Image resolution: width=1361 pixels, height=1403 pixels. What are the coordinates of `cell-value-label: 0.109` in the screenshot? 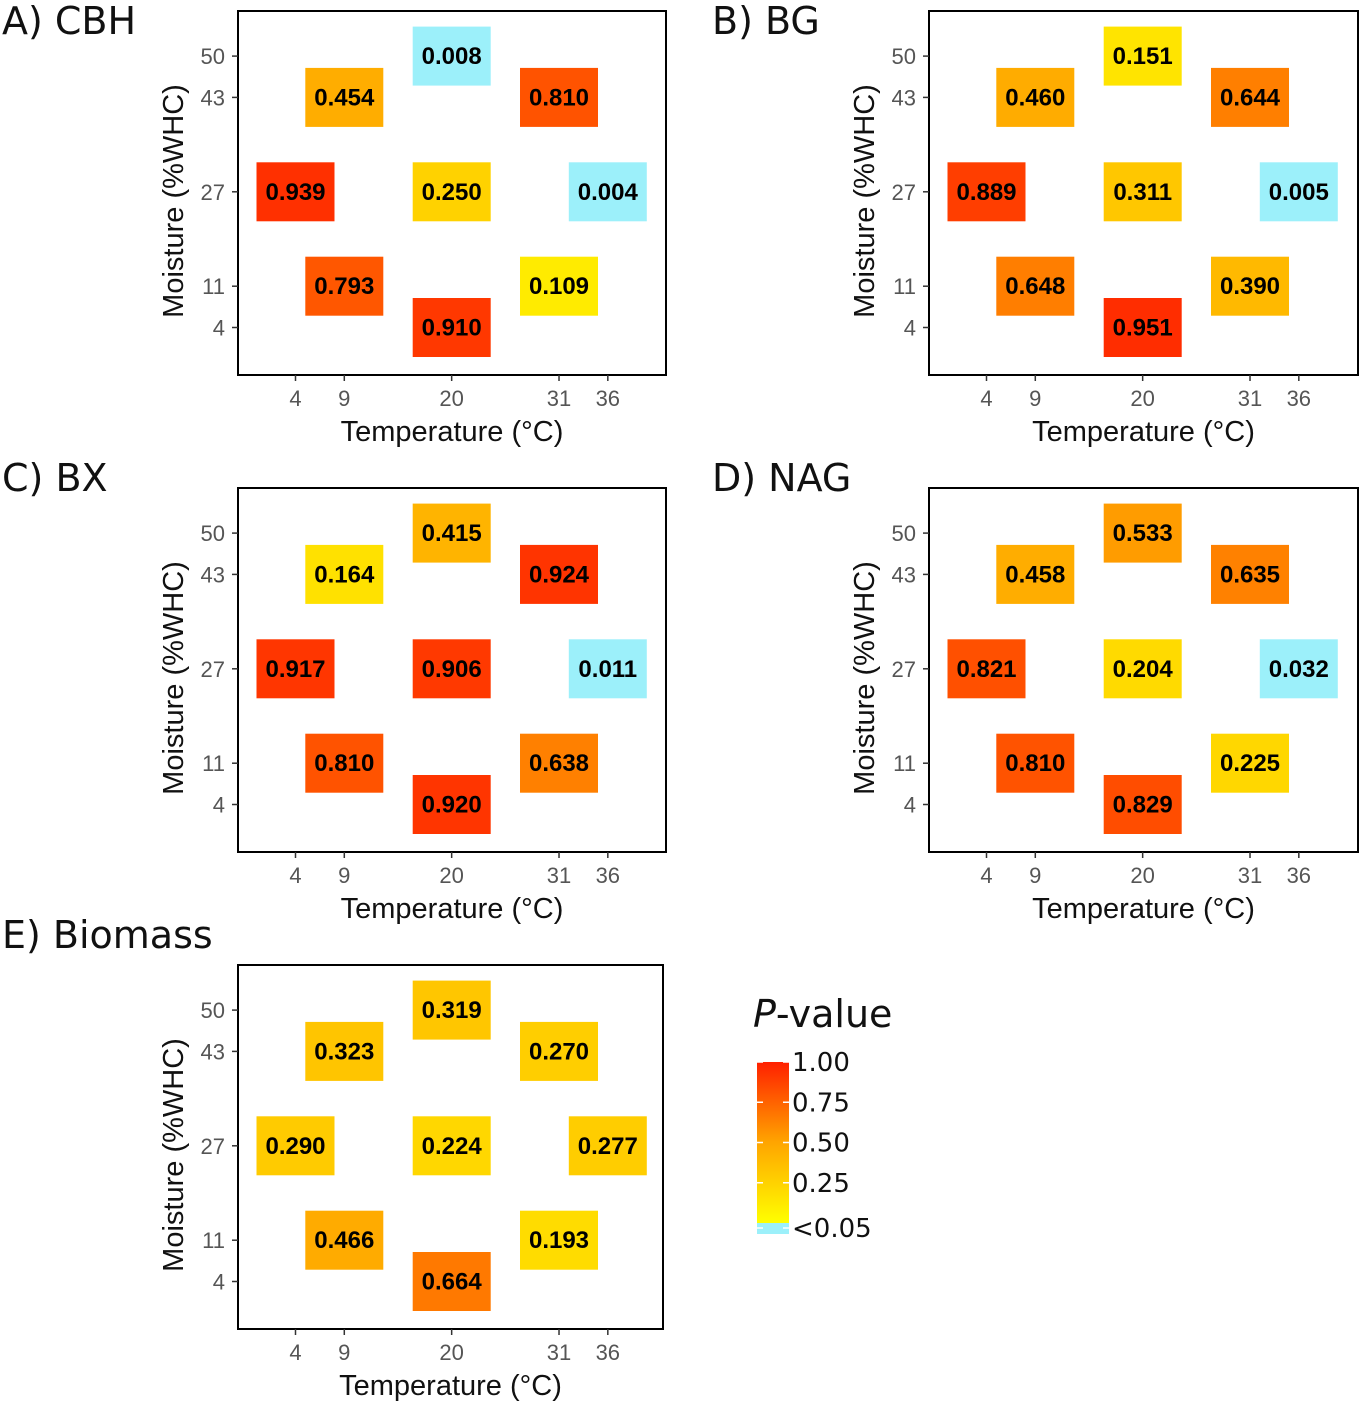 It's located at (559, 286).